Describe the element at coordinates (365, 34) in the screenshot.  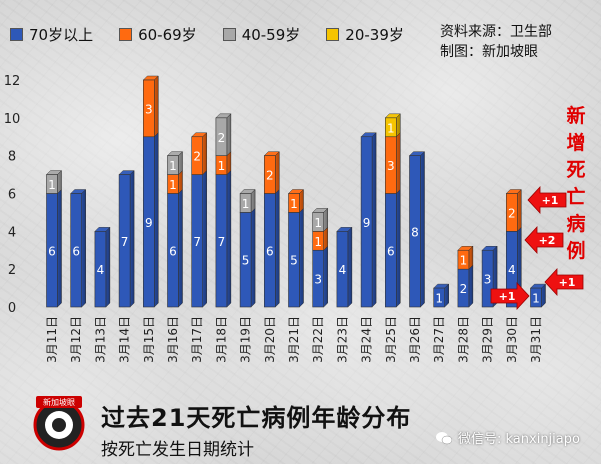
I see `legend-item: 20-39岁` at that location.